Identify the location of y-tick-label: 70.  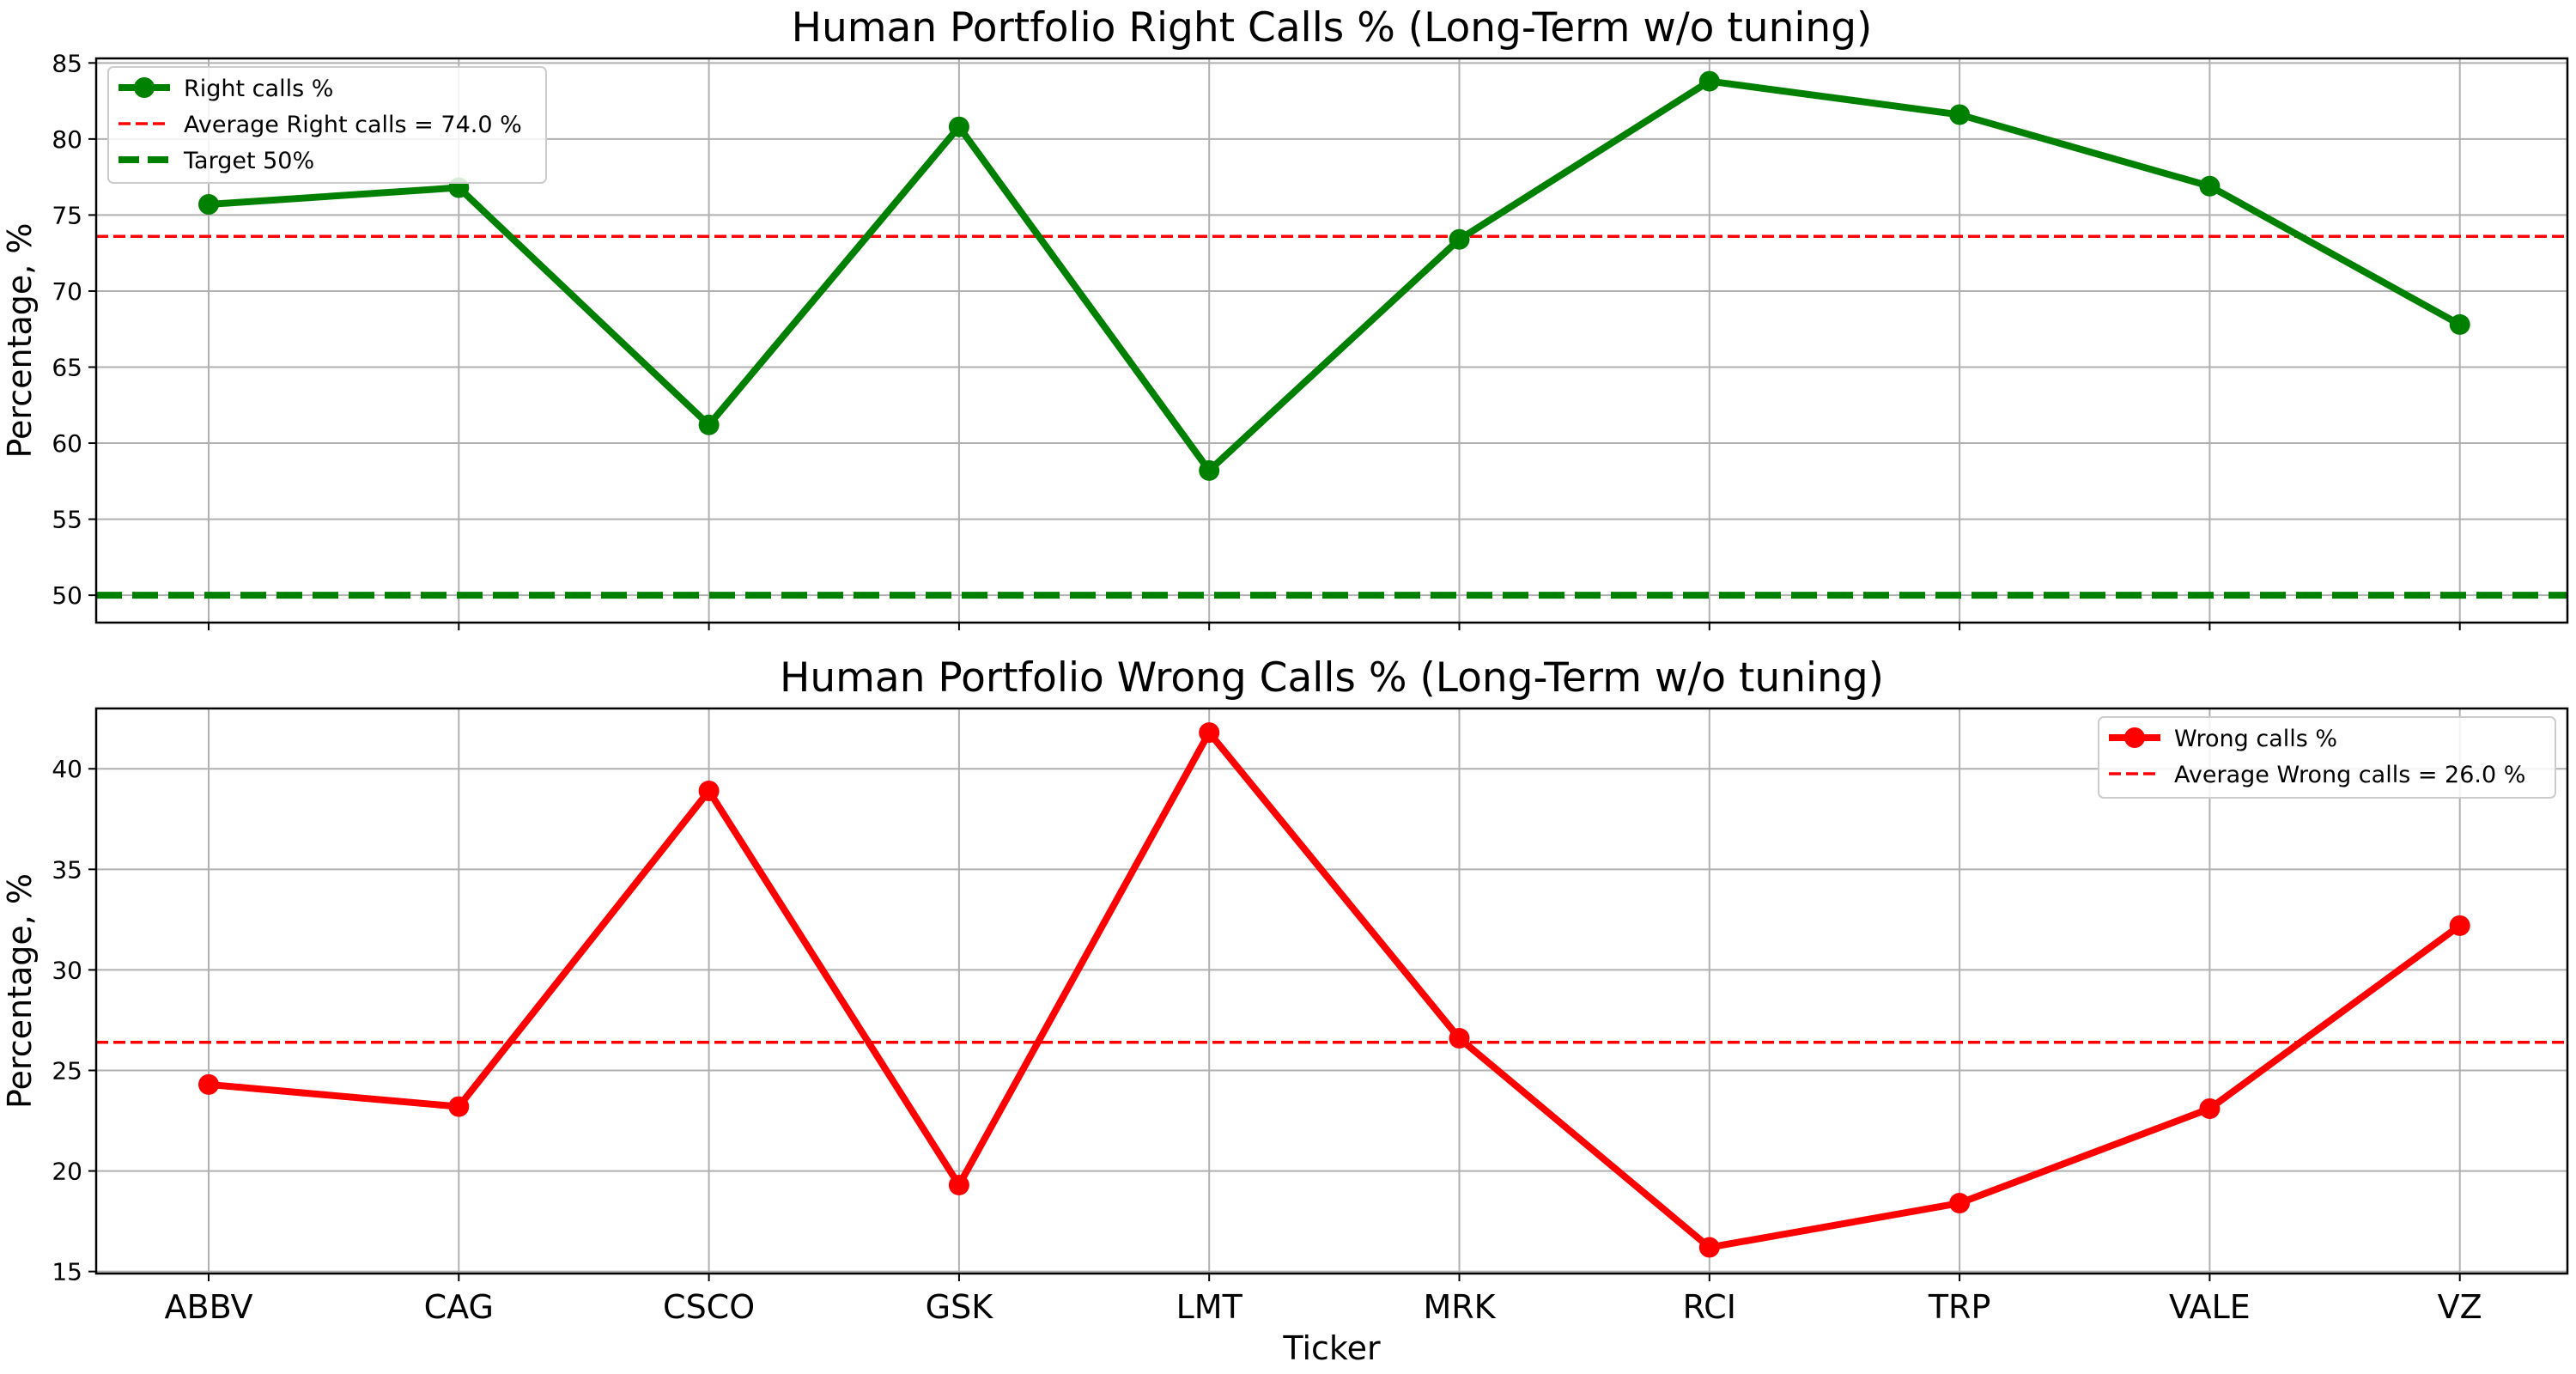
(67, 291).